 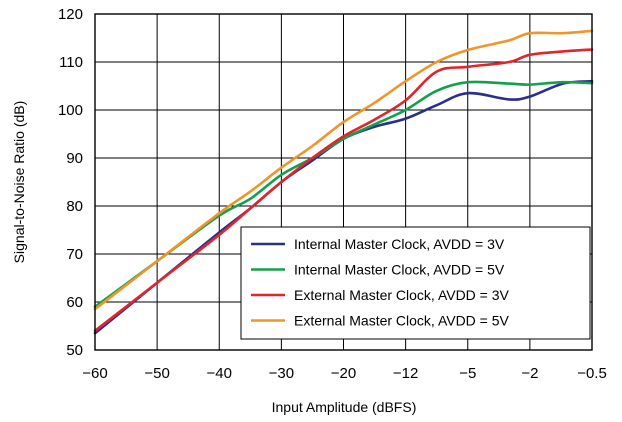 I want to click on y-tick-label: 100, so click(x=70, y=110).